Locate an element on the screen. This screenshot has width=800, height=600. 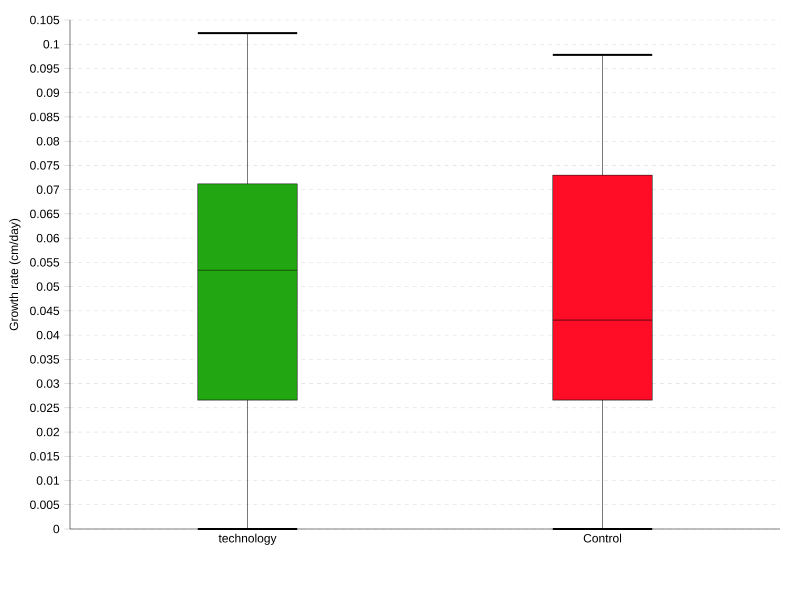
y-tick-label: 0.08 is located at coordinates (48, 141).